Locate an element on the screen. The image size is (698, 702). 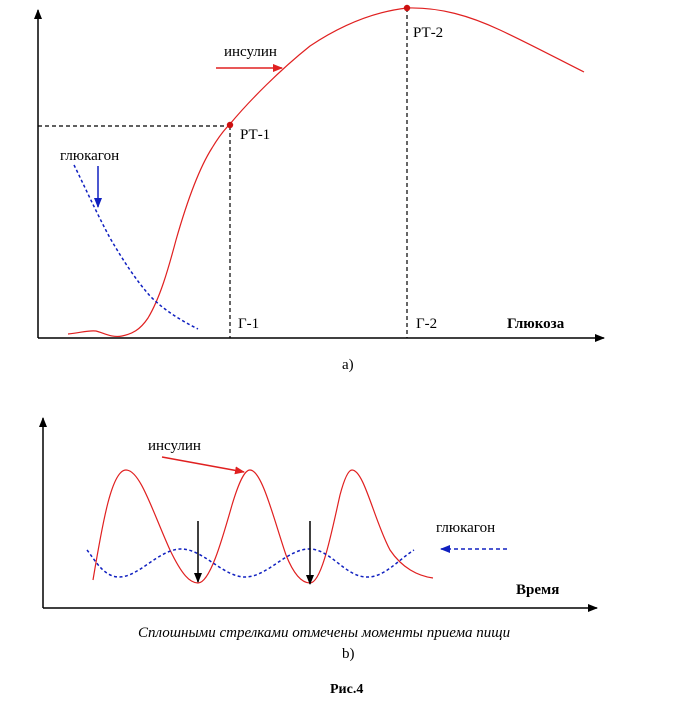
b-glucagon-label: глюкагон is located at coordinates (465, 528).